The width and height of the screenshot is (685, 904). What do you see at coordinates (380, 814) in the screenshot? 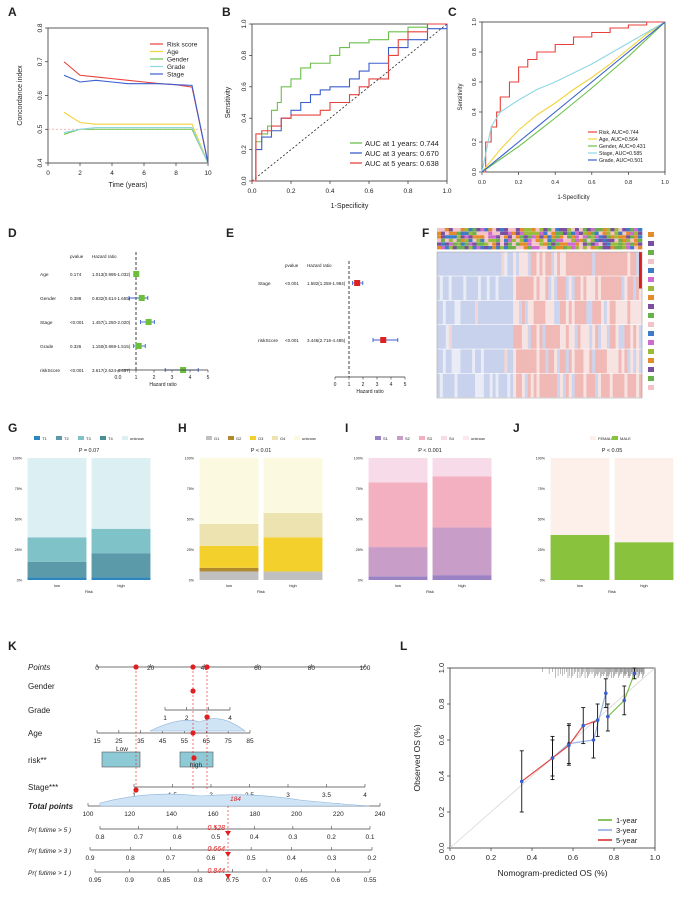
I see `nomogram-tick-label: 240` at bounding box center [380, 814].